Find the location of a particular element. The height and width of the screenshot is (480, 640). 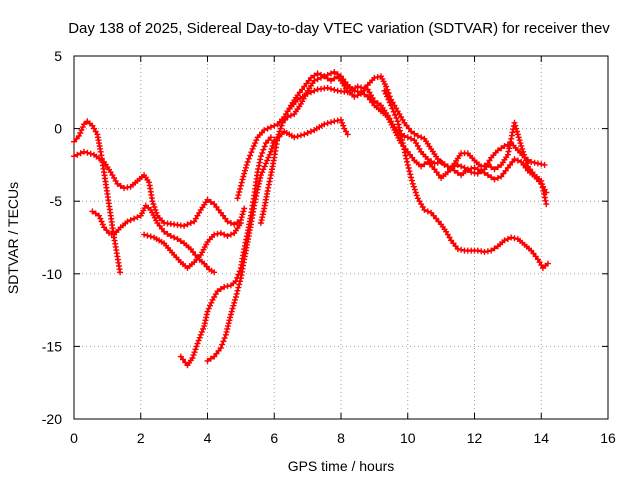

y-tick-label: -10 is located at coordinates (52, 274).